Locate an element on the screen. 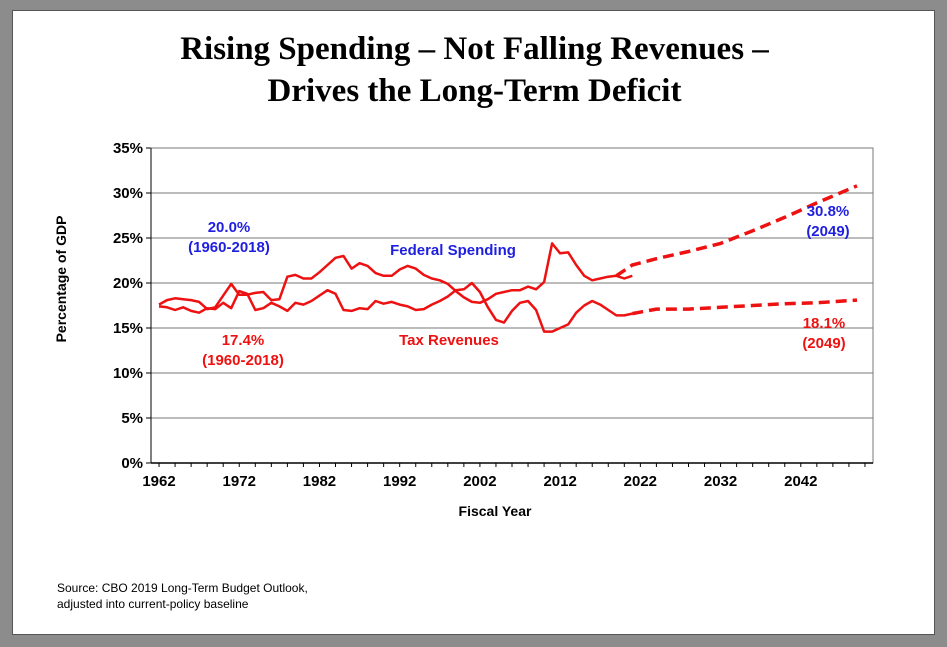 This screenshot has width=947, height=647. revenue-end-value: 18.1% is located at coordinates (824, 323).